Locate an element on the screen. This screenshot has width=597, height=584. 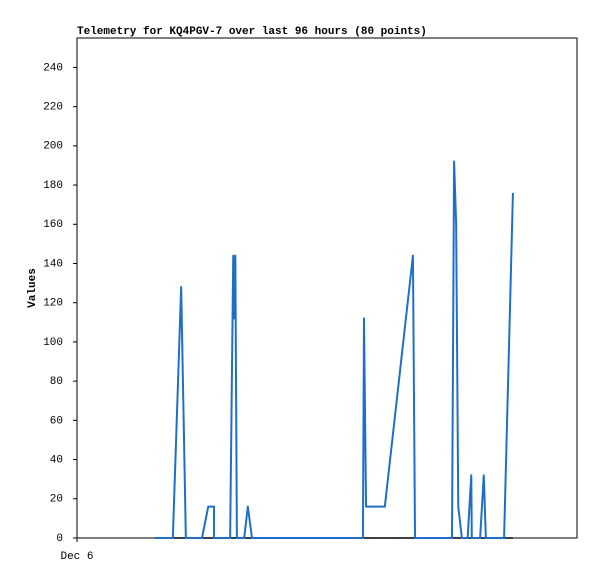
y-tick-label: 100 is located at coordinates (53, 343).